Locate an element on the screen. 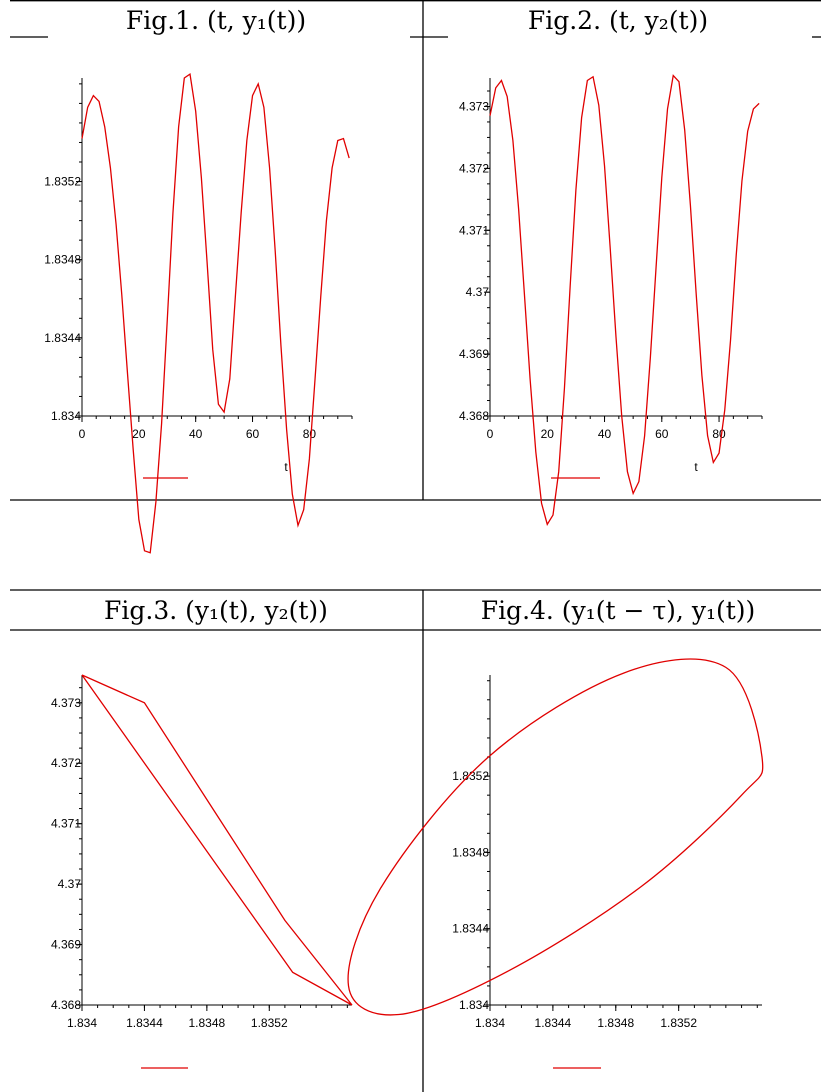  fig2-title: Fig.2. (t, y₂(t)) is located at coordinates (618, 20).